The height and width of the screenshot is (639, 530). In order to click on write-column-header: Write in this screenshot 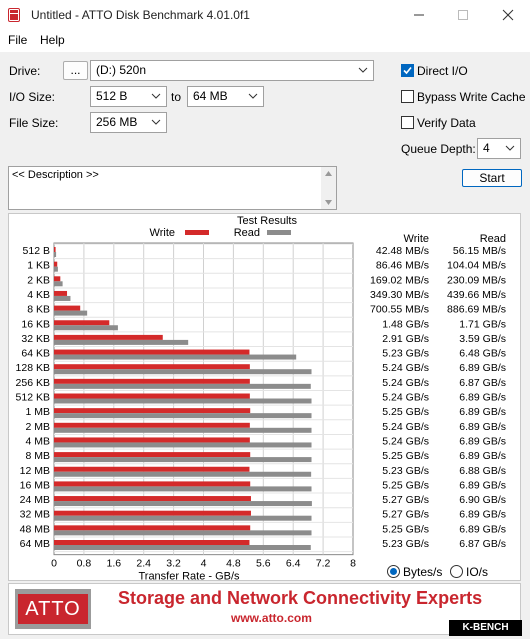, I will do `click(416, 239)`.